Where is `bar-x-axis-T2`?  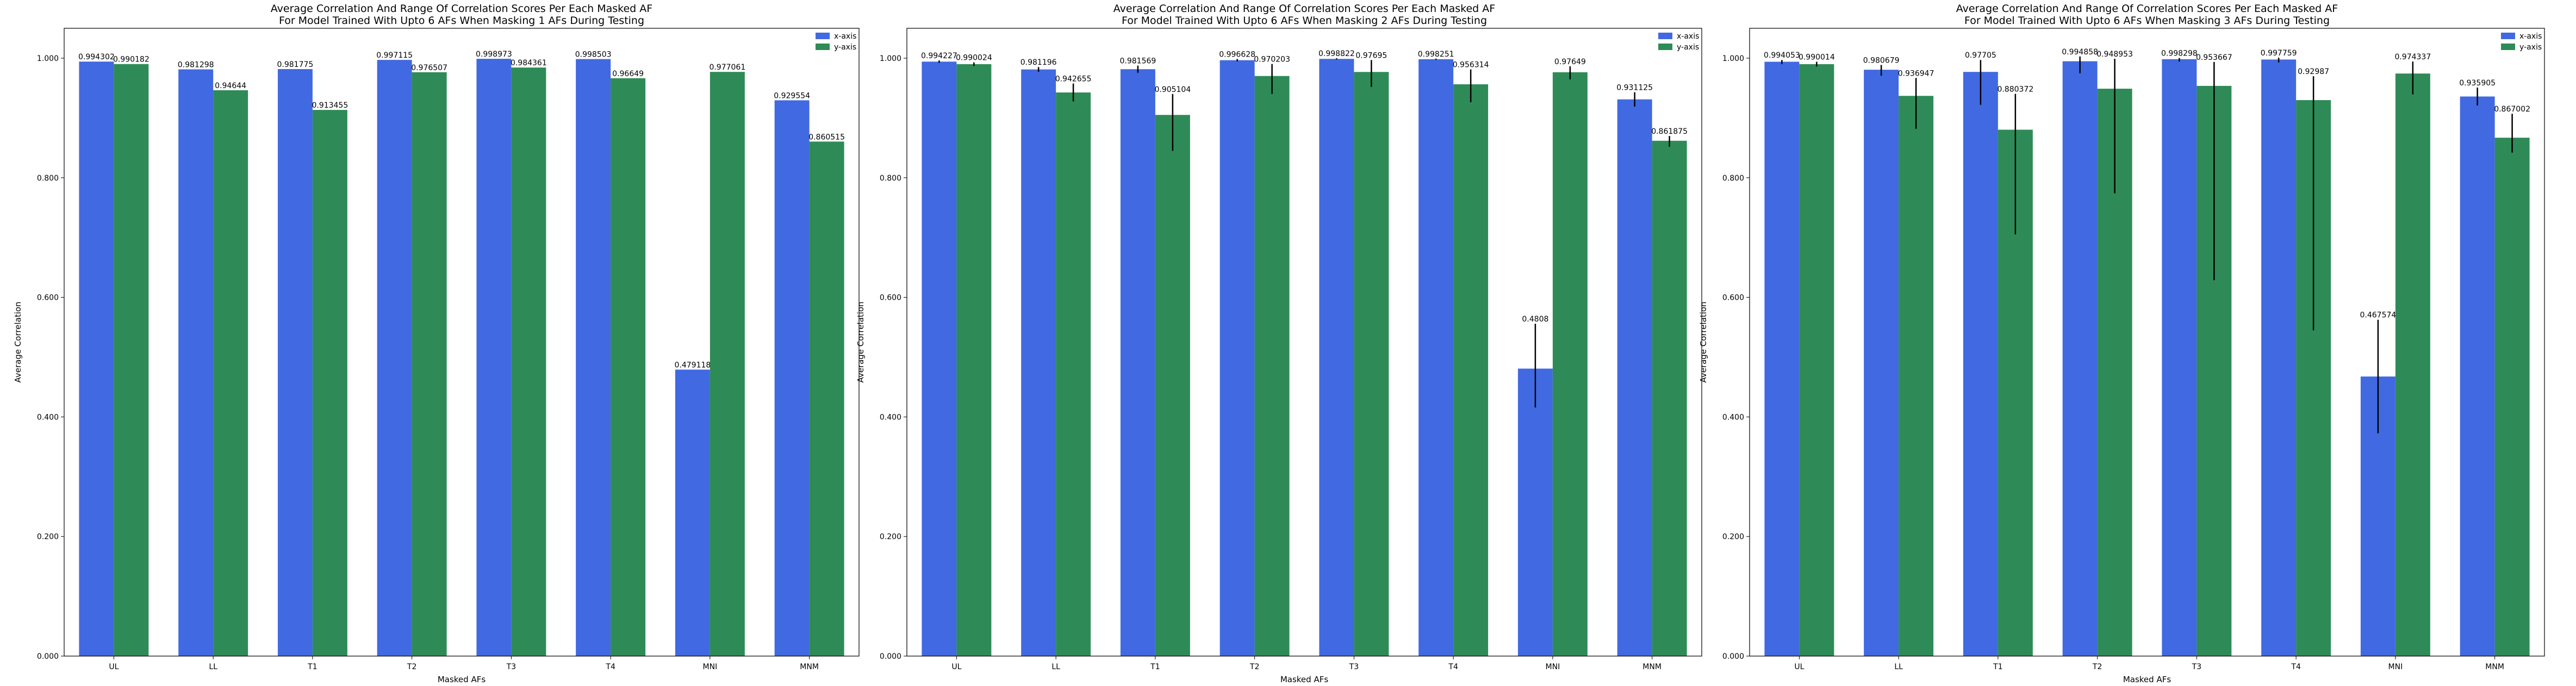
bar-x-axis-T2 is located at coordinates (2080, 359).